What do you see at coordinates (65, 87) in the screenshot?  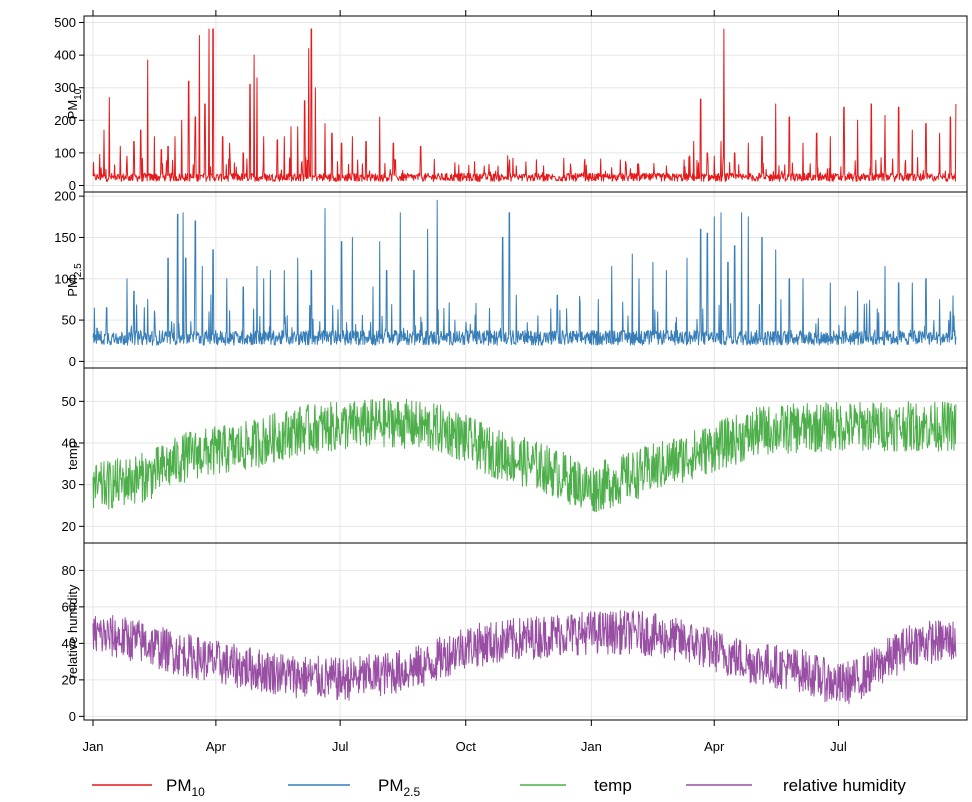 I see `y-tick-label: 300` at bounding box center [65, 87].